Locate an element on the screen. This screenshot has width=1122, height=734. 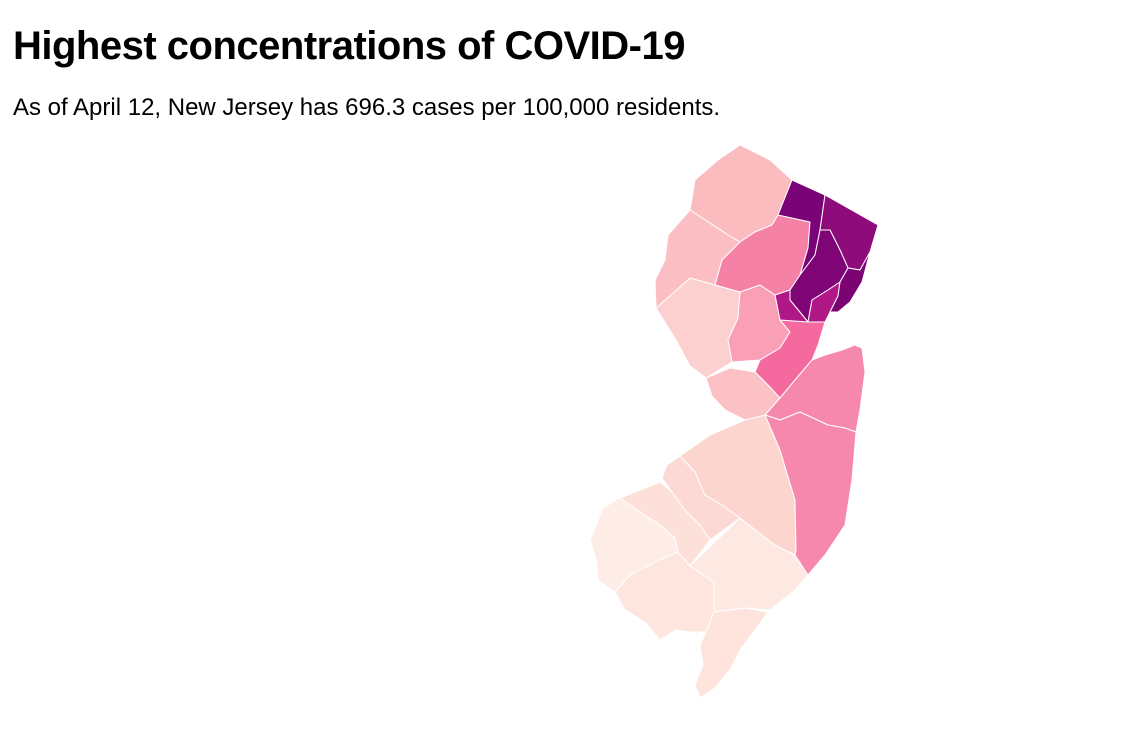
county-hudson is located at coordinates (850, 282).